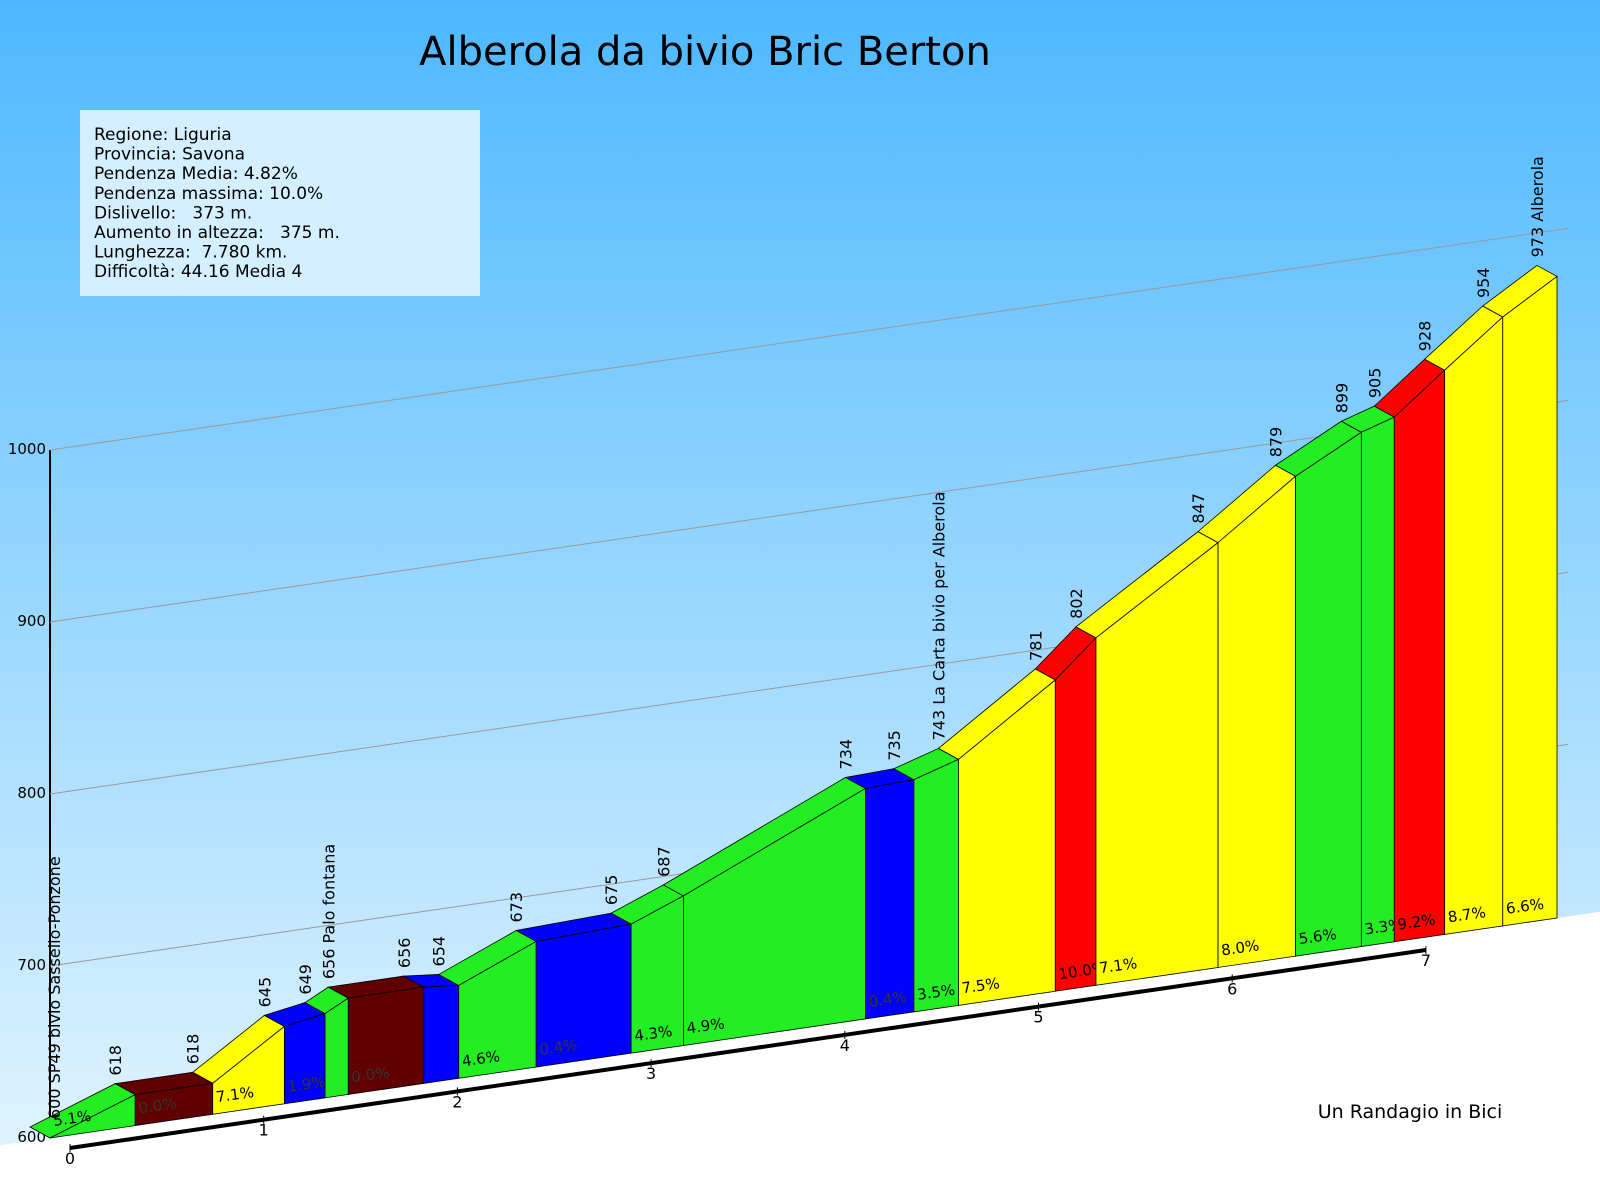 Image resolution: width=1600 pixels, height=1200 pixels. I want to click on info-line: Difficoltà: 44.16 Media 4, so click(198, 272).